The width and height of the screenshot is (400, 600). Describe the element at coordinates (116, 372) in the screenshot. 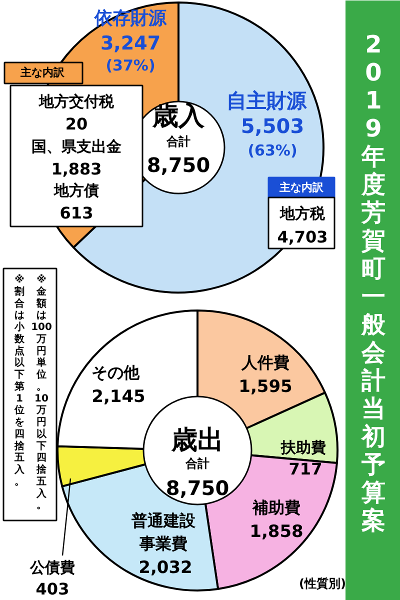

I see `slice-label: その他` at that location.